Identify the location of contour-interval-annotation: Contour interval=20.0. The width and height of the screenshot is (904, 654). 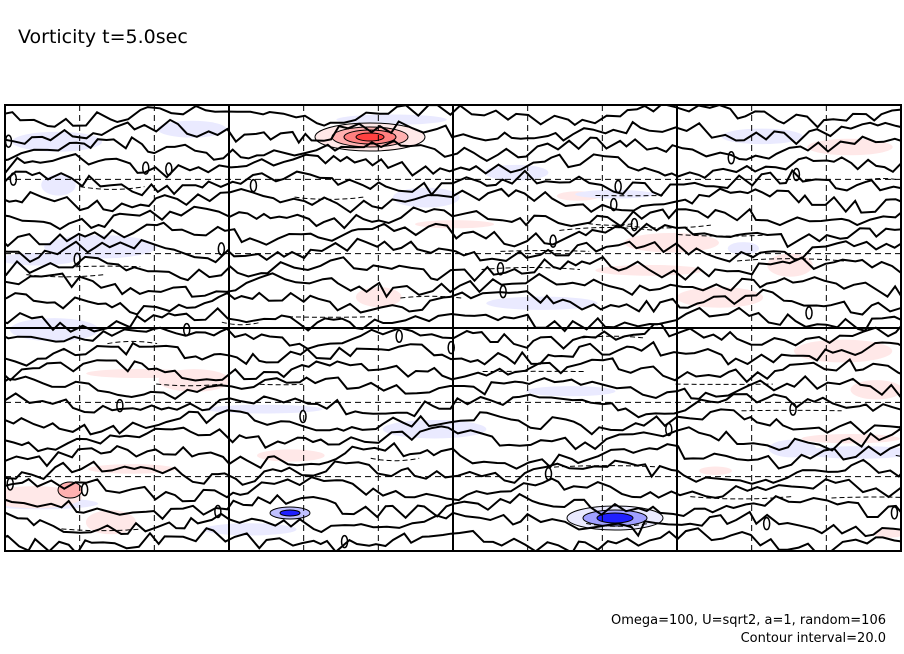
(813, 638).